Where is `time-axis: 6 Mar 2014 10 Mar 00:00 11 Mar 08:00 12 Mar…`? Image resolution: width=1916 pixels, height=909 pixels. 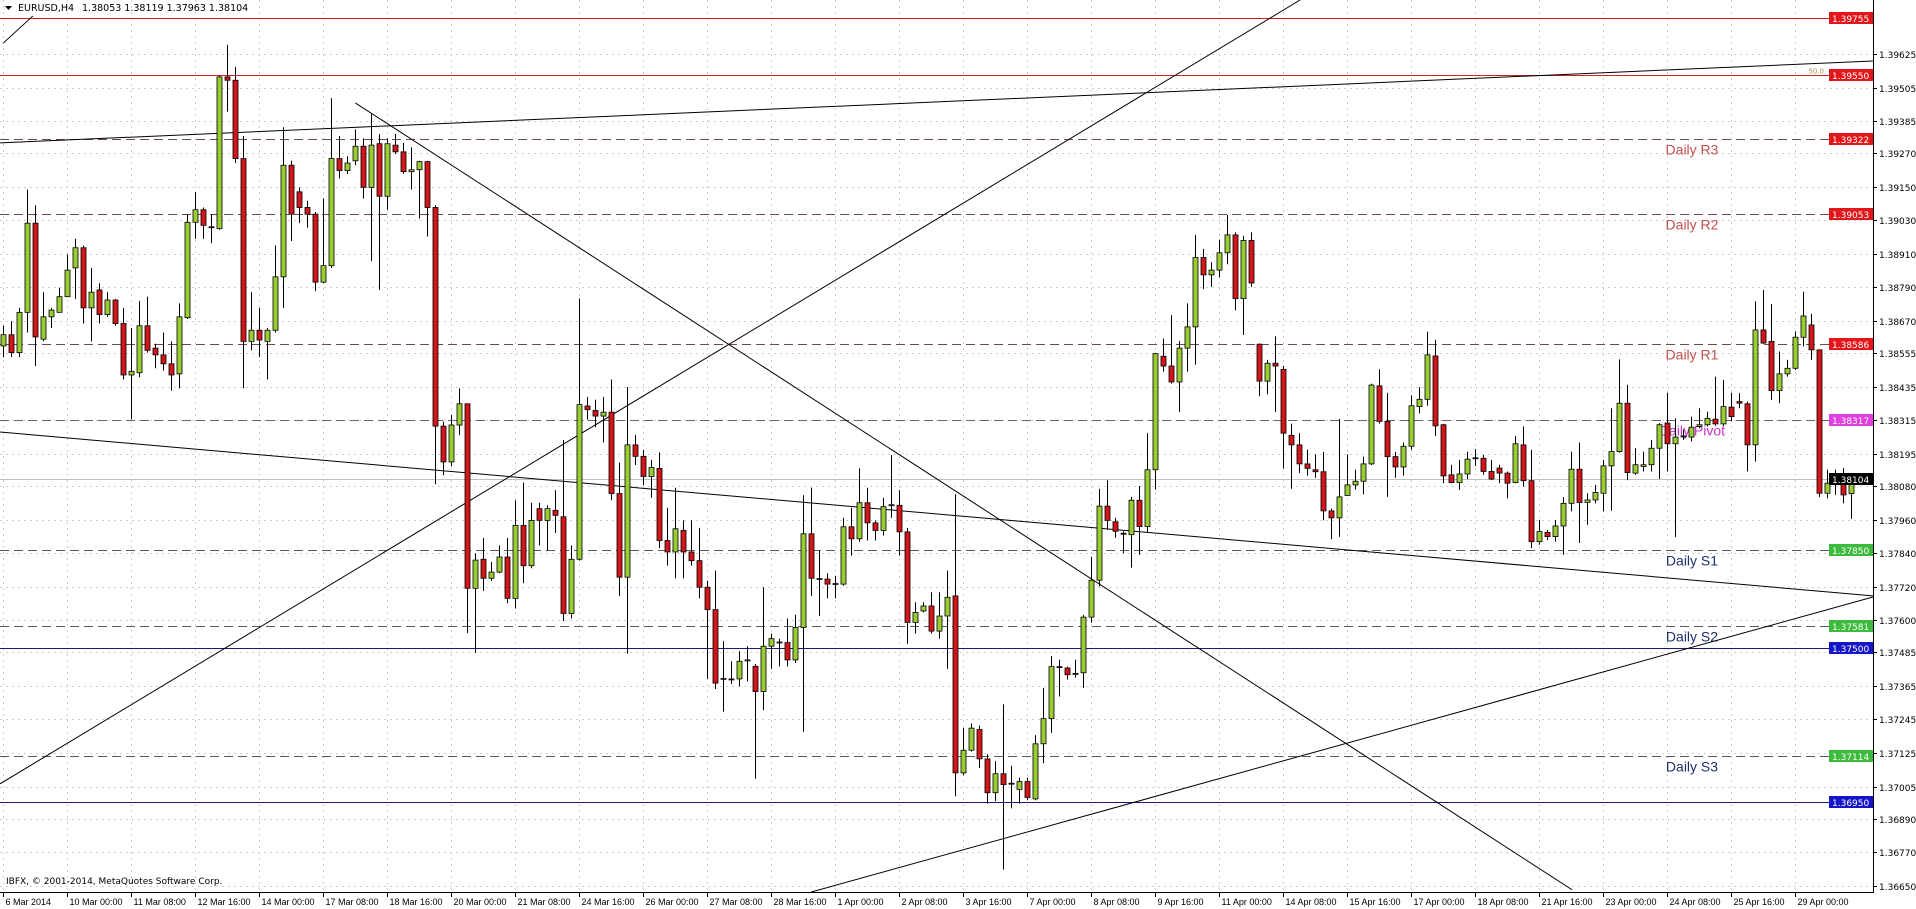 time-axis: 6 Mar 2014 10 Mar 00:00 11 Mar 08:00 12 Mar… is located at coordinates (926, 899).